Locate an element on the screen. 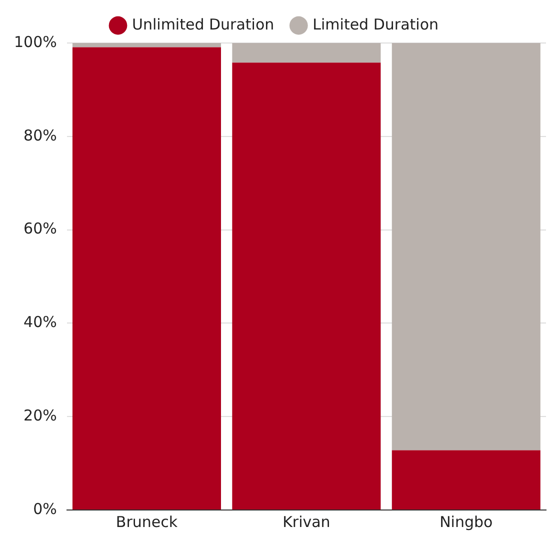 The width and height of the screenshot is (552, 538). y-tick-label: 60% is located at coordinates (40, 229).